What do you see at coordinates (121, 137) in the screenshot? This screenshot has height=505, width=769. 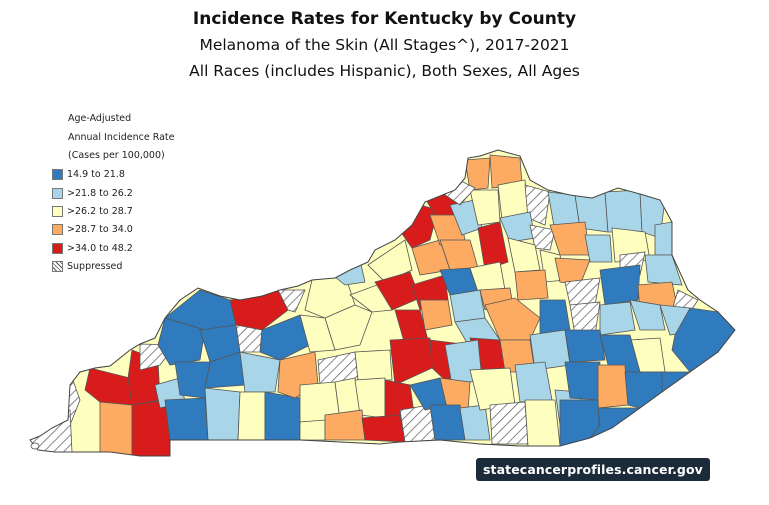 I see `legend-title-line-2: Annual Incidence Rate` at bounding box center [121, 137].